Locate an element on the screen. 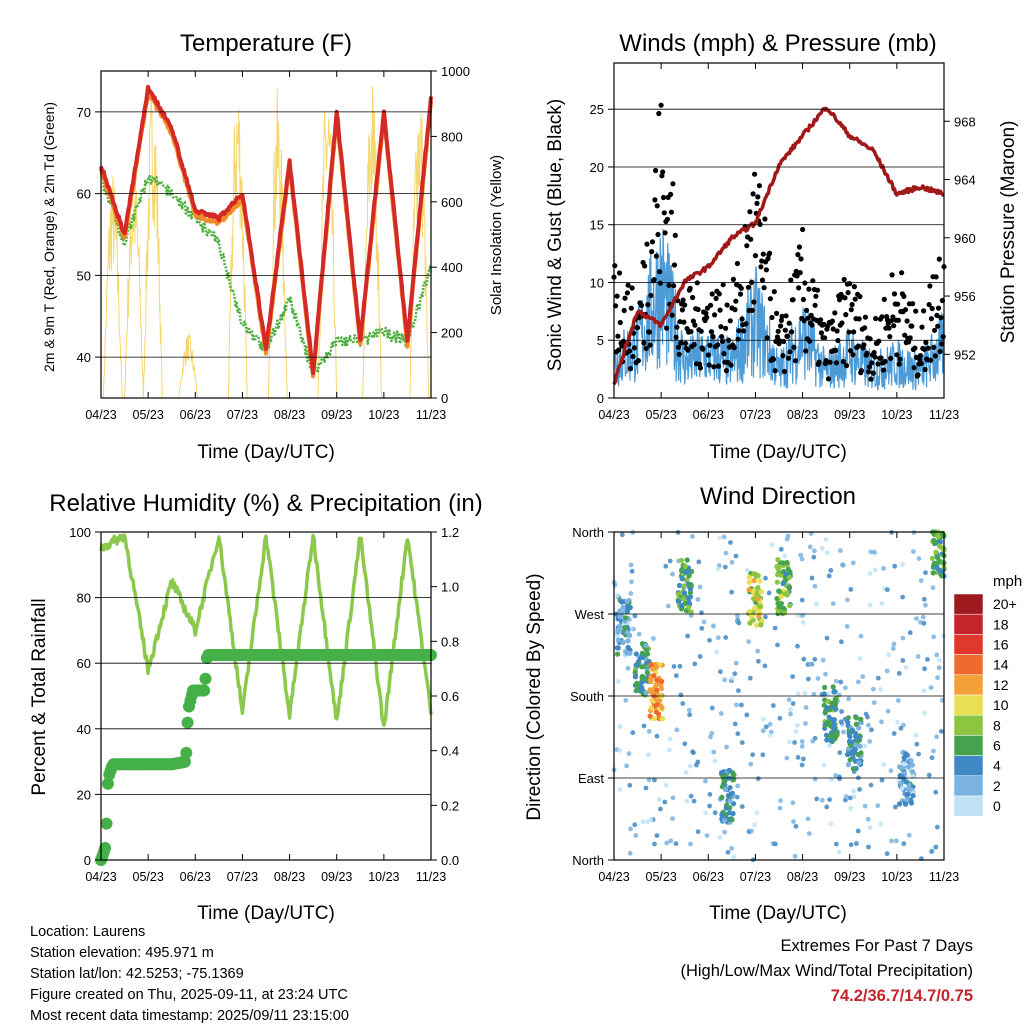 Image resolution: width=1024 pixels, height=1027 pixels. temperature-xtick-label: 11/23 is located at coordinates (431, 415).